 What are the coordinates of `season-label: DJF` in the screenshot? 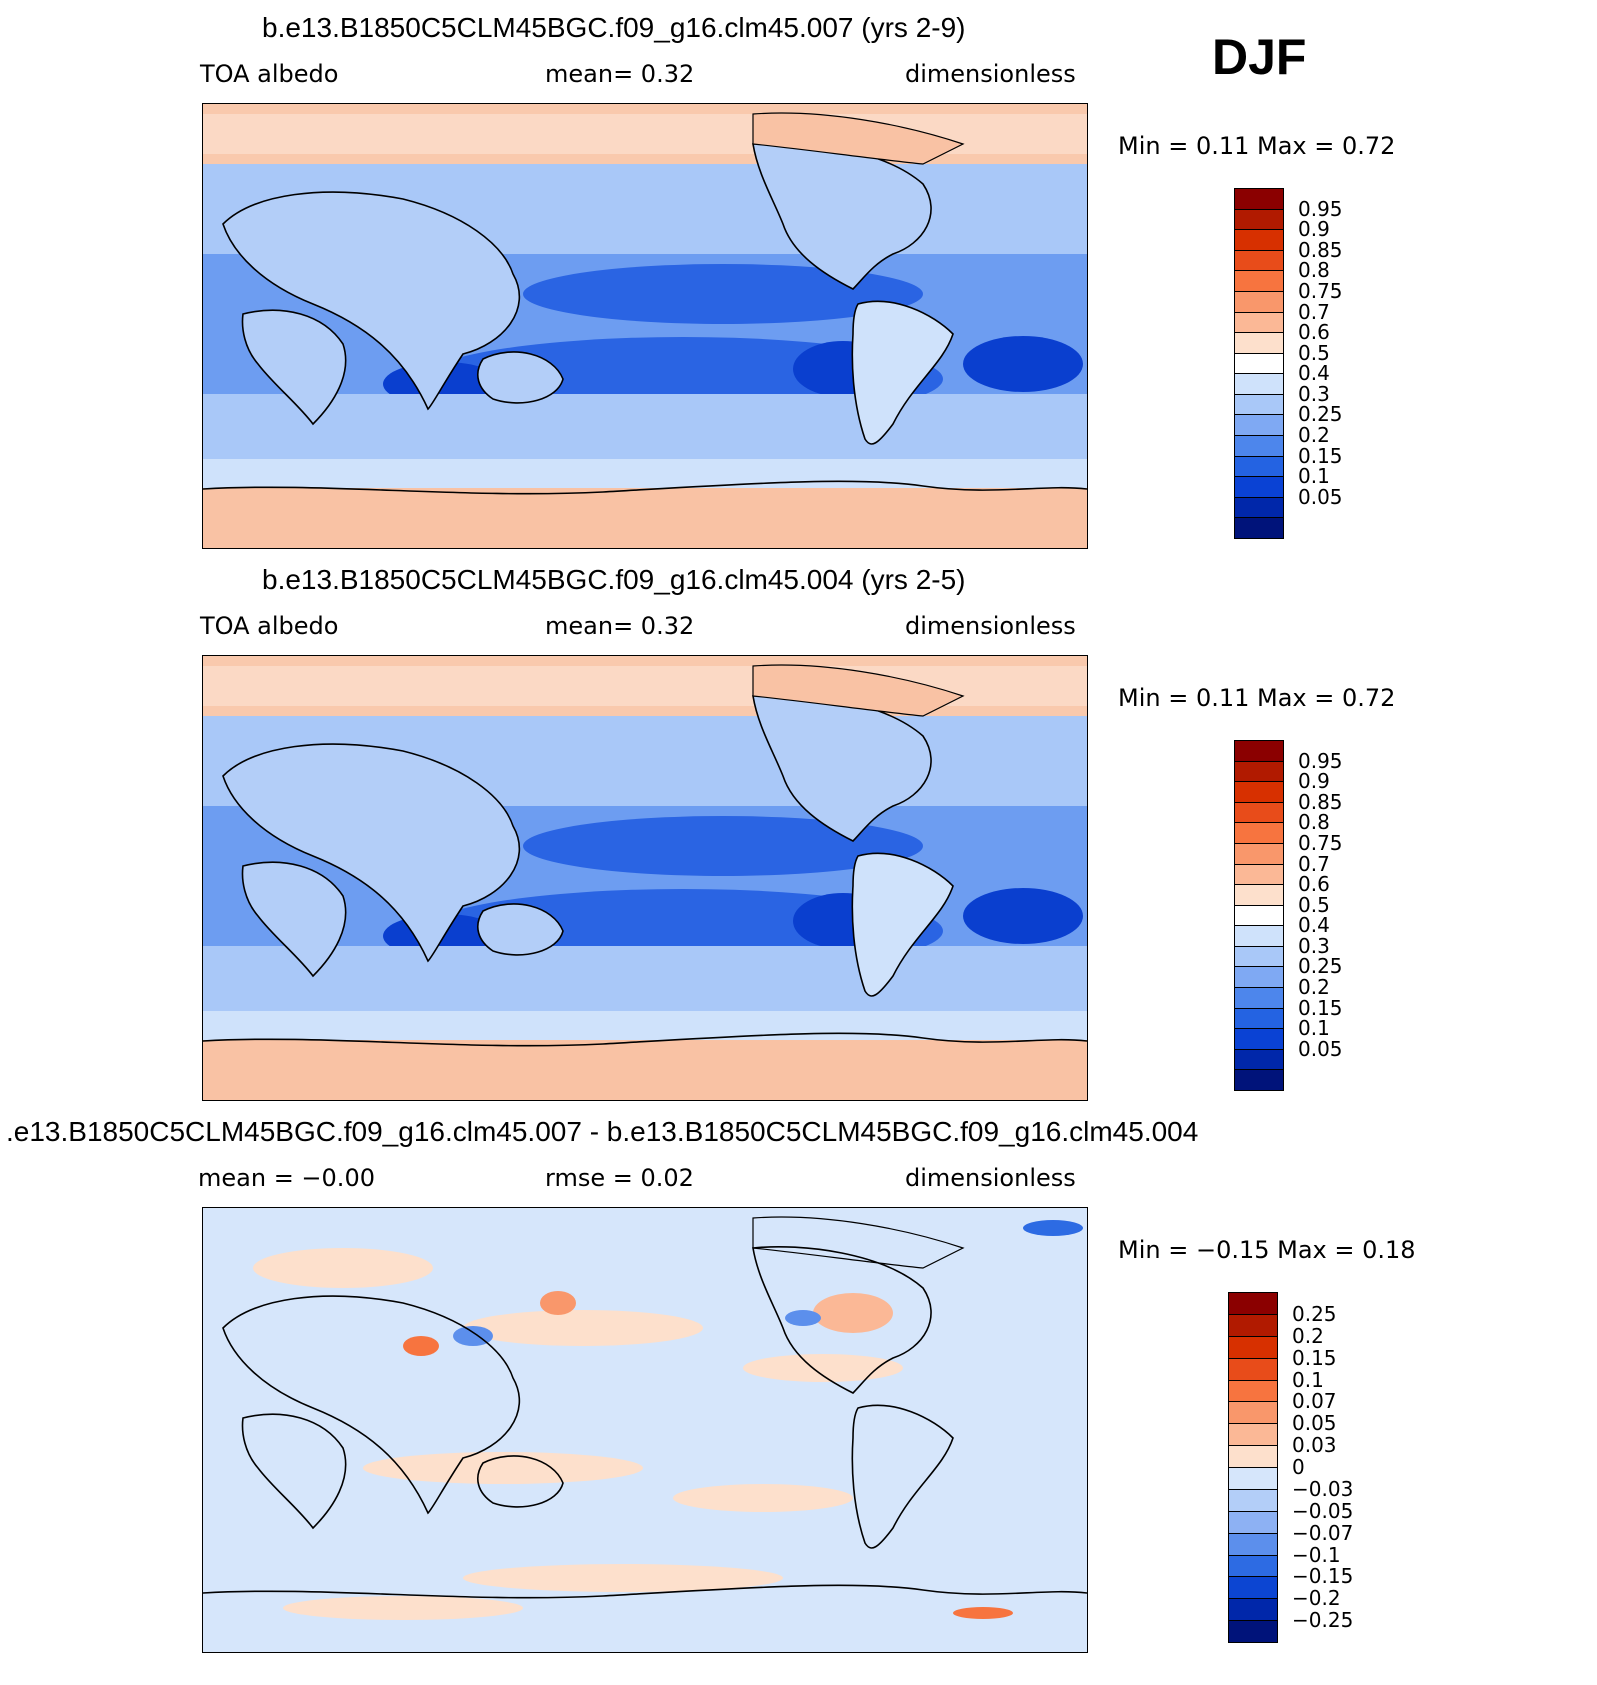 It's located at (1259, 57).